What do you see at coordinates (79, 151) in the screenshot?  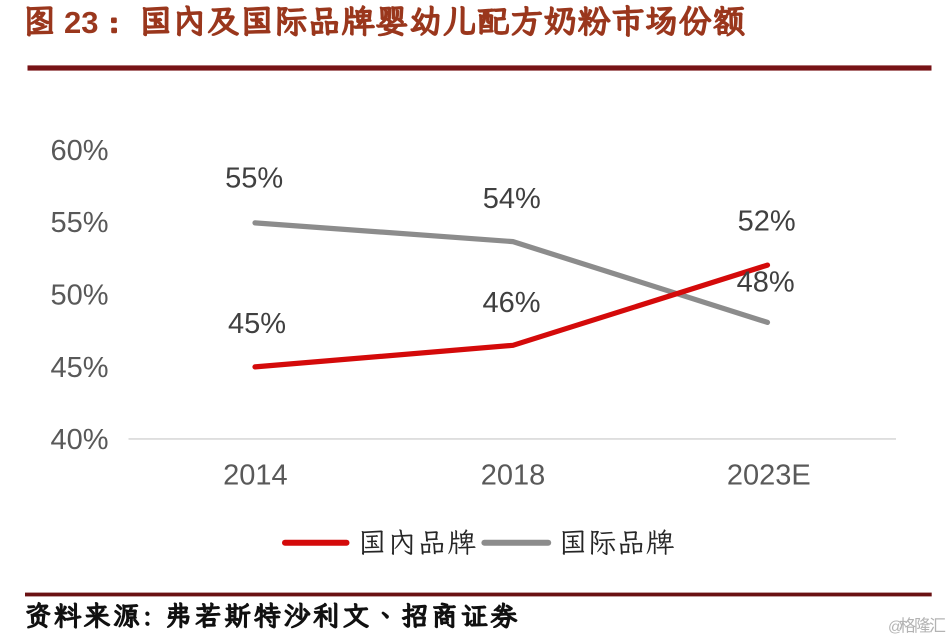 I see `svg-text: 60%` at bounding box center [79, 151].